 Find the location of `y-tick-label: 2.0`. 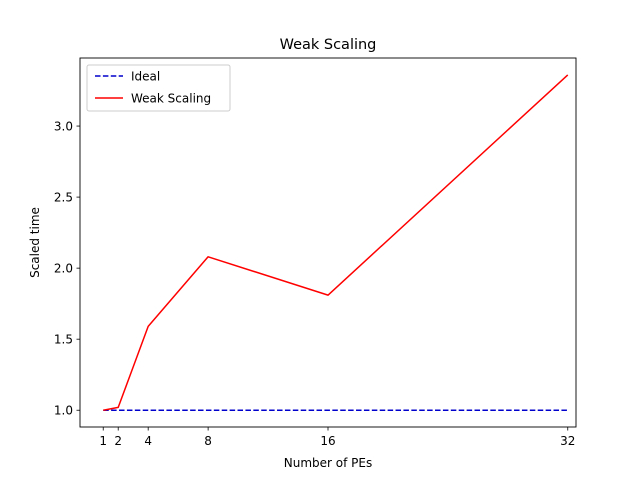

y-tick-label: 2.0 is located at coordinates (63, 268).